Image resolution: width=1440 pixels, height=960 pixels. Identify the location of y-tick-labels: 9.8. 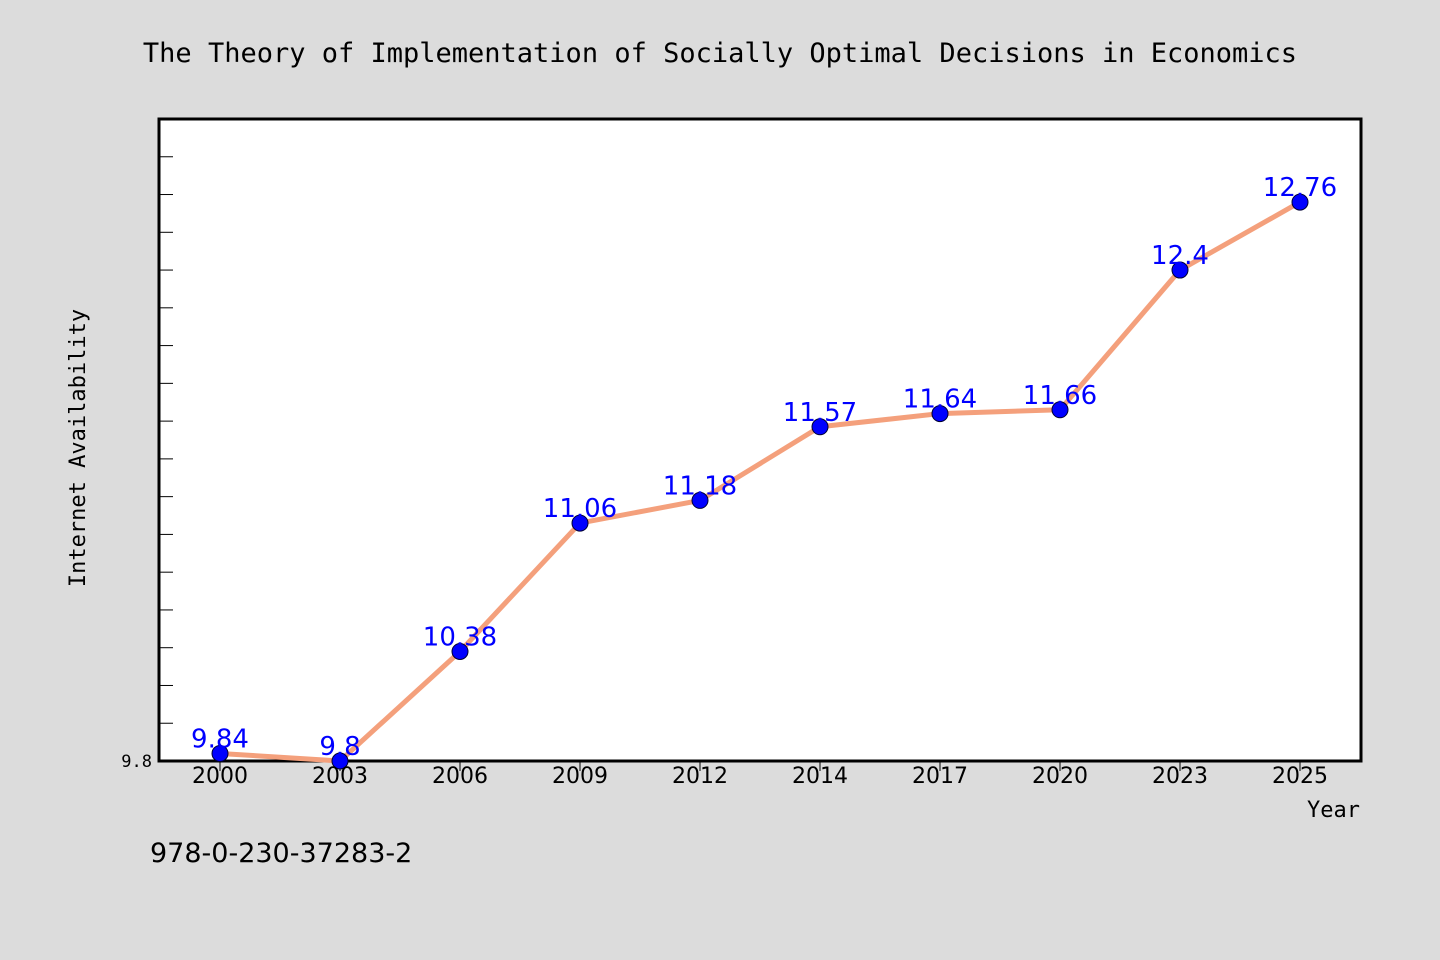
(136, 762).